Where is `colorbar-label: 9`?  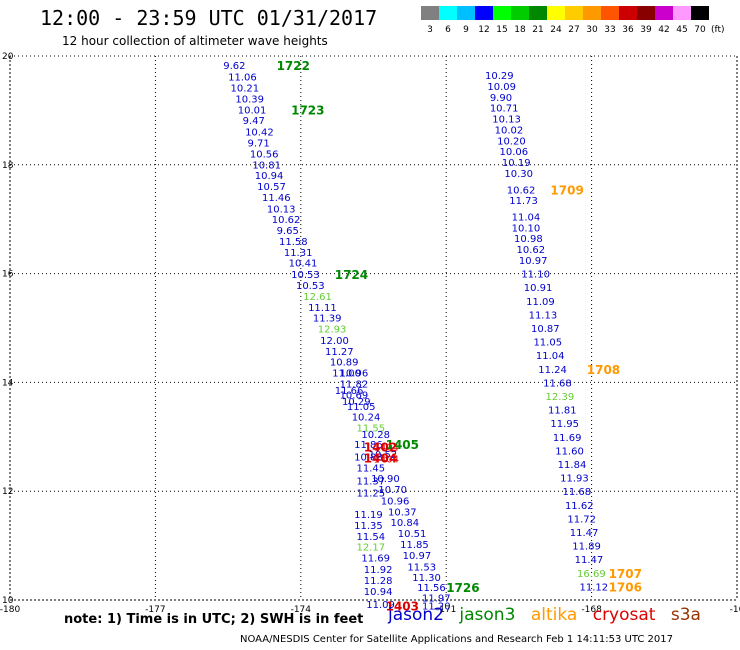
colorbar-label: 9 is located at coordinates (466, 30).